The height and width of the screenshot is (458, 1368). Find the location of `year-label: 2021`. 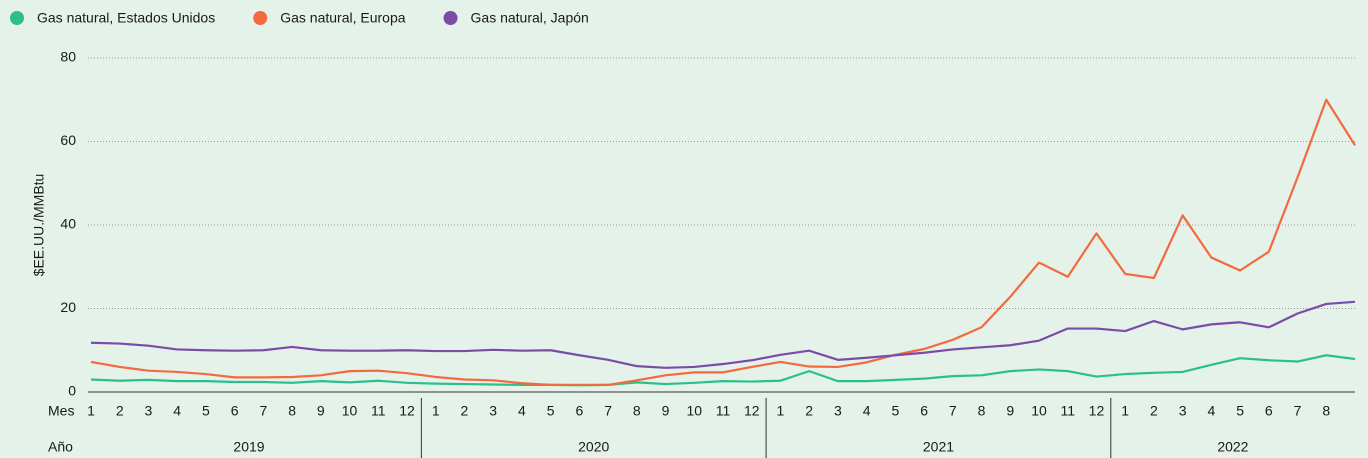

year-label: 2021 is located at coordinates (938, 447).